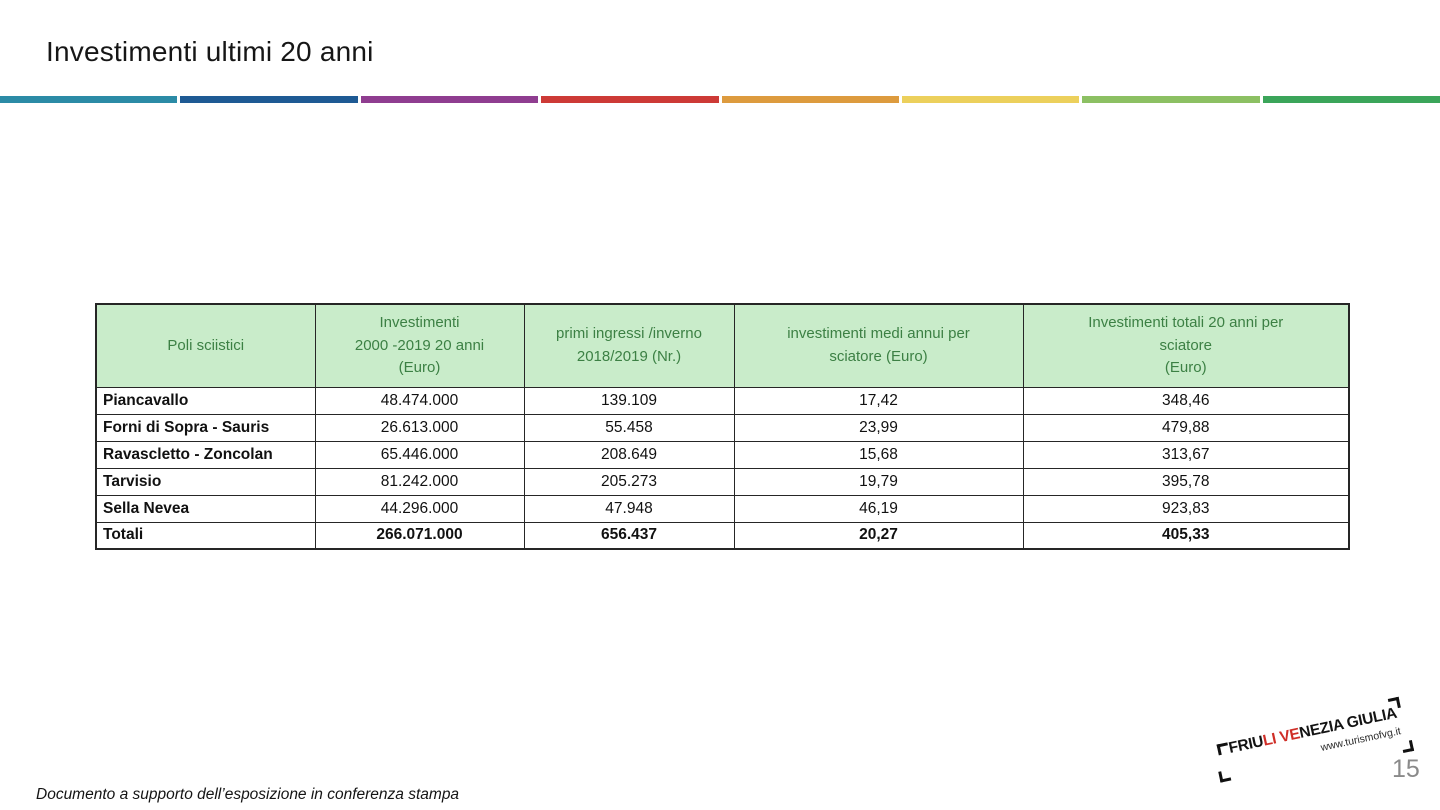 The height and width of the screenshot is (810, 1440). Describe the element at coordinates (419, 535) in the screenshot. I see `cell-value: 266.071.000` at that location.